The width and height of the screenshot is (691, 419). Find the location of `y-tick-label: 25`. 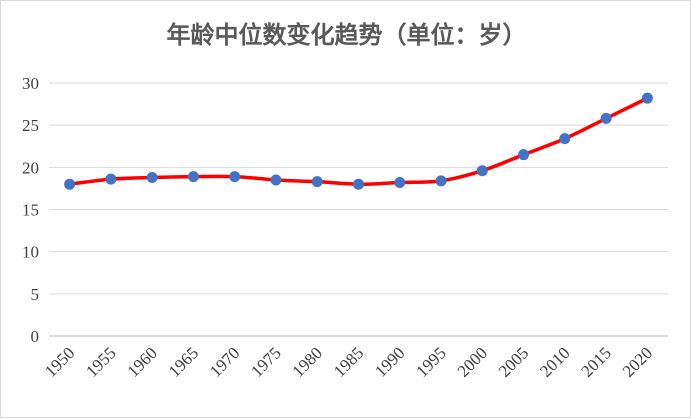

y-tick-label: 25 is located at coordinates (30, 125).